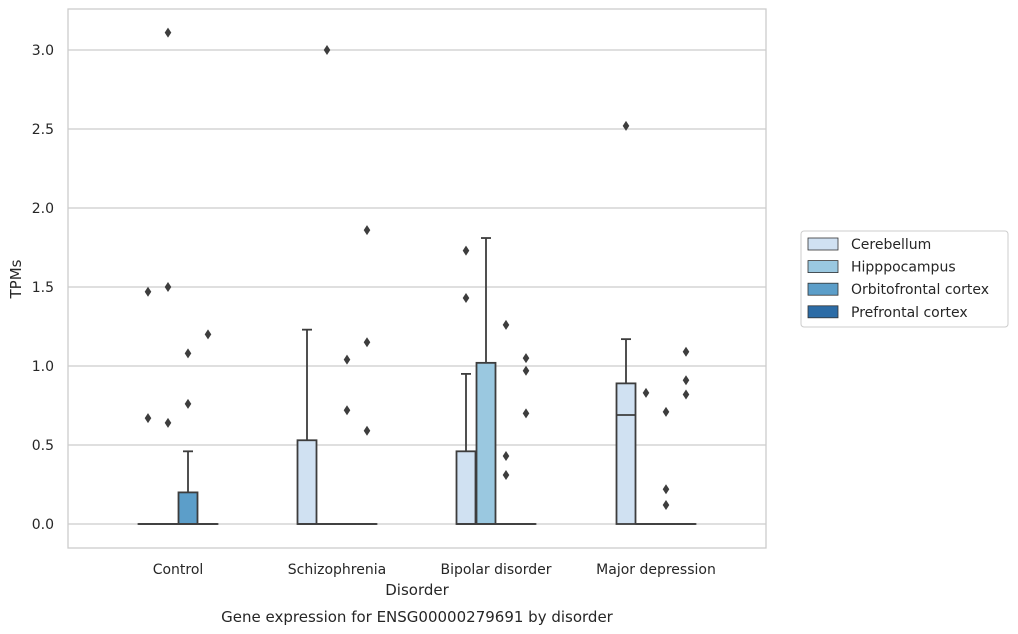  Describe the element at coordinates (891, 245) in the screenshot. I see `legend-label: Cerebellum` at that location.